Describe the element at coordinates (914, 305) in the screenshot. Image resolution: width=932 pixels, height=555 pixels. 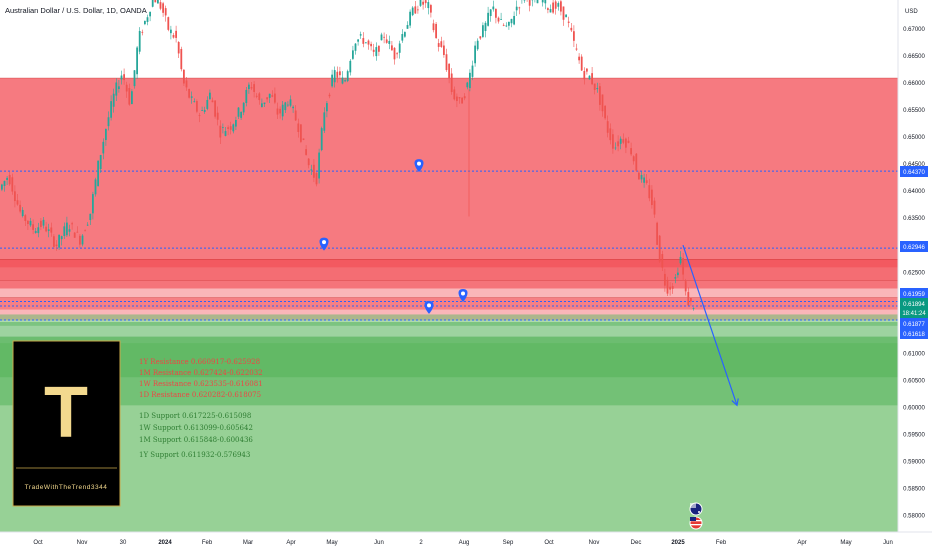
I see `price-tag-current-text: 0.61894` at that location.